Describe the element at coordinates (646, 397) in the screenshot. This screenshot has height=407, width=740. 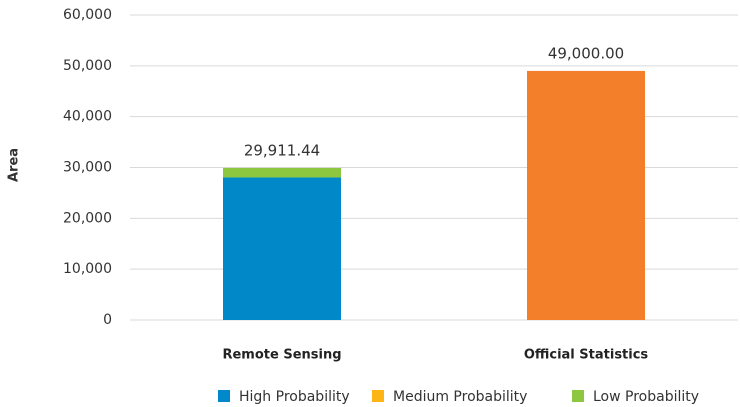
I see `legend-label: Low Probability` at that location.